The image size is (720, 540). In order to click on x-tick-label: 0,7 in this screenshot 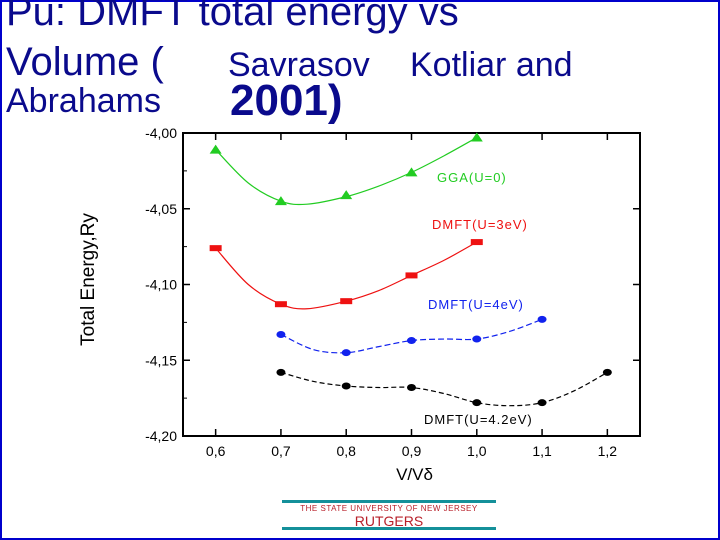, I will do `click(281, 451)`.